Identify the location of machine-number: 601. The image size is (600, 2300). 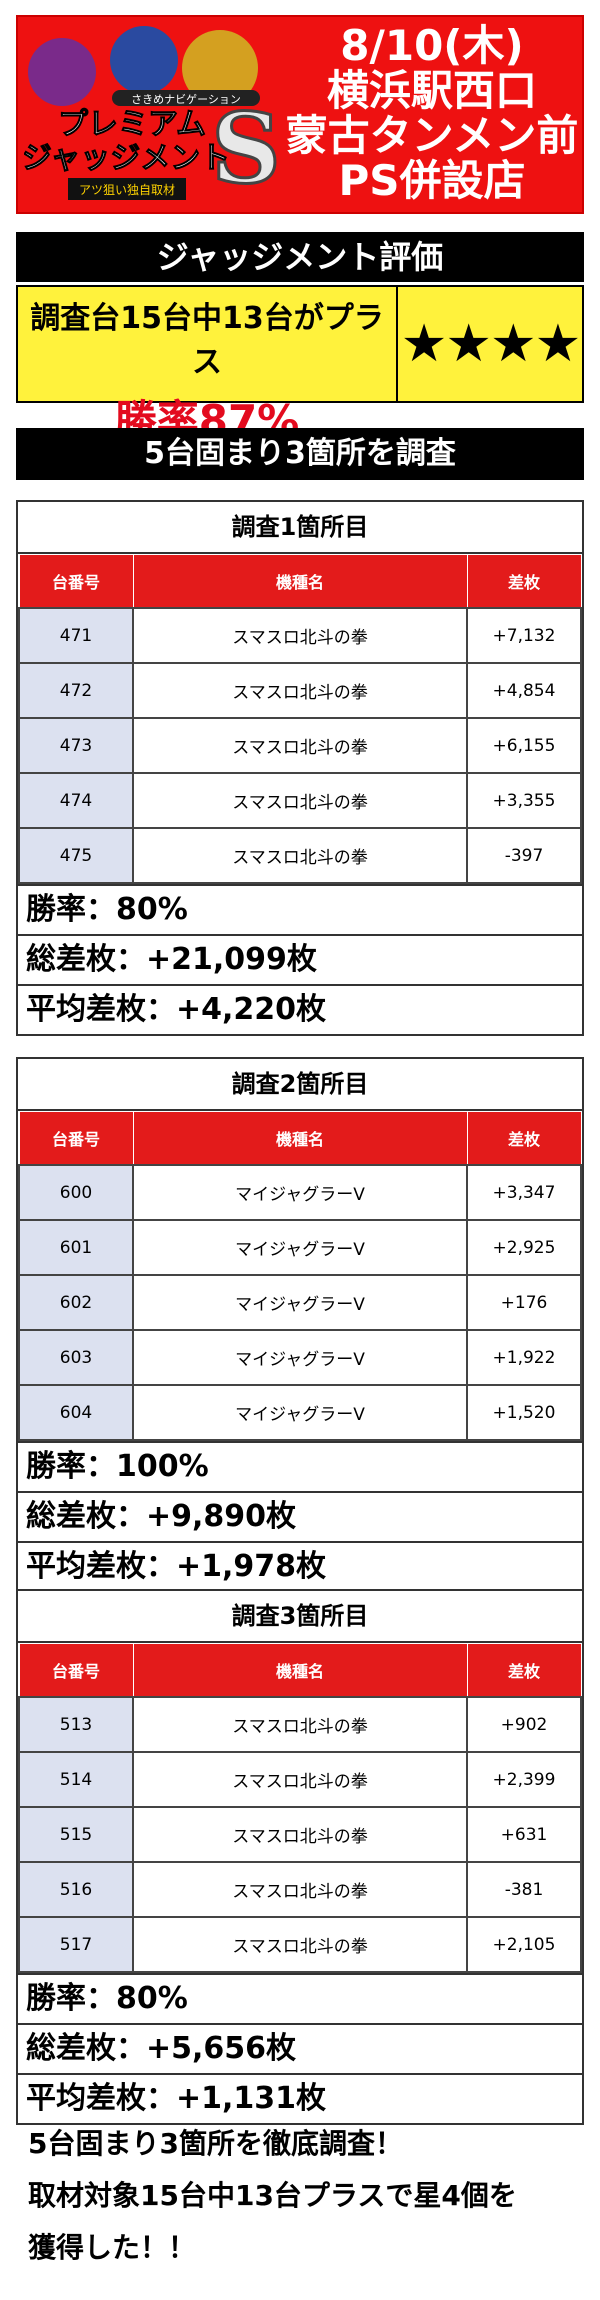
(76, 1247).